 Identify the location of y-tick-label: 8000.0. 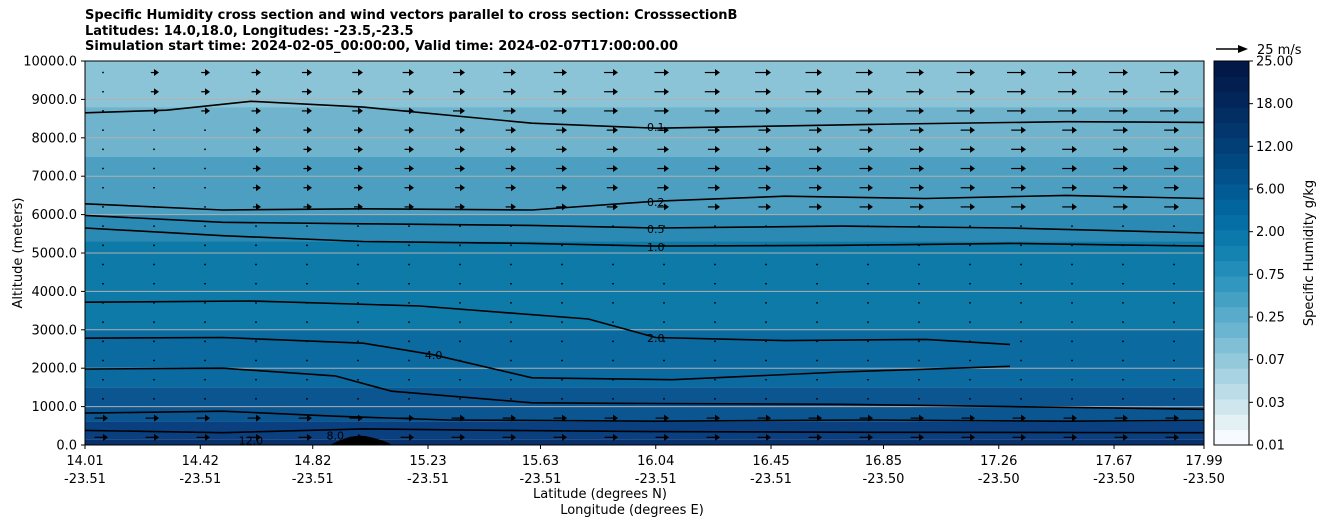
(55, 138).